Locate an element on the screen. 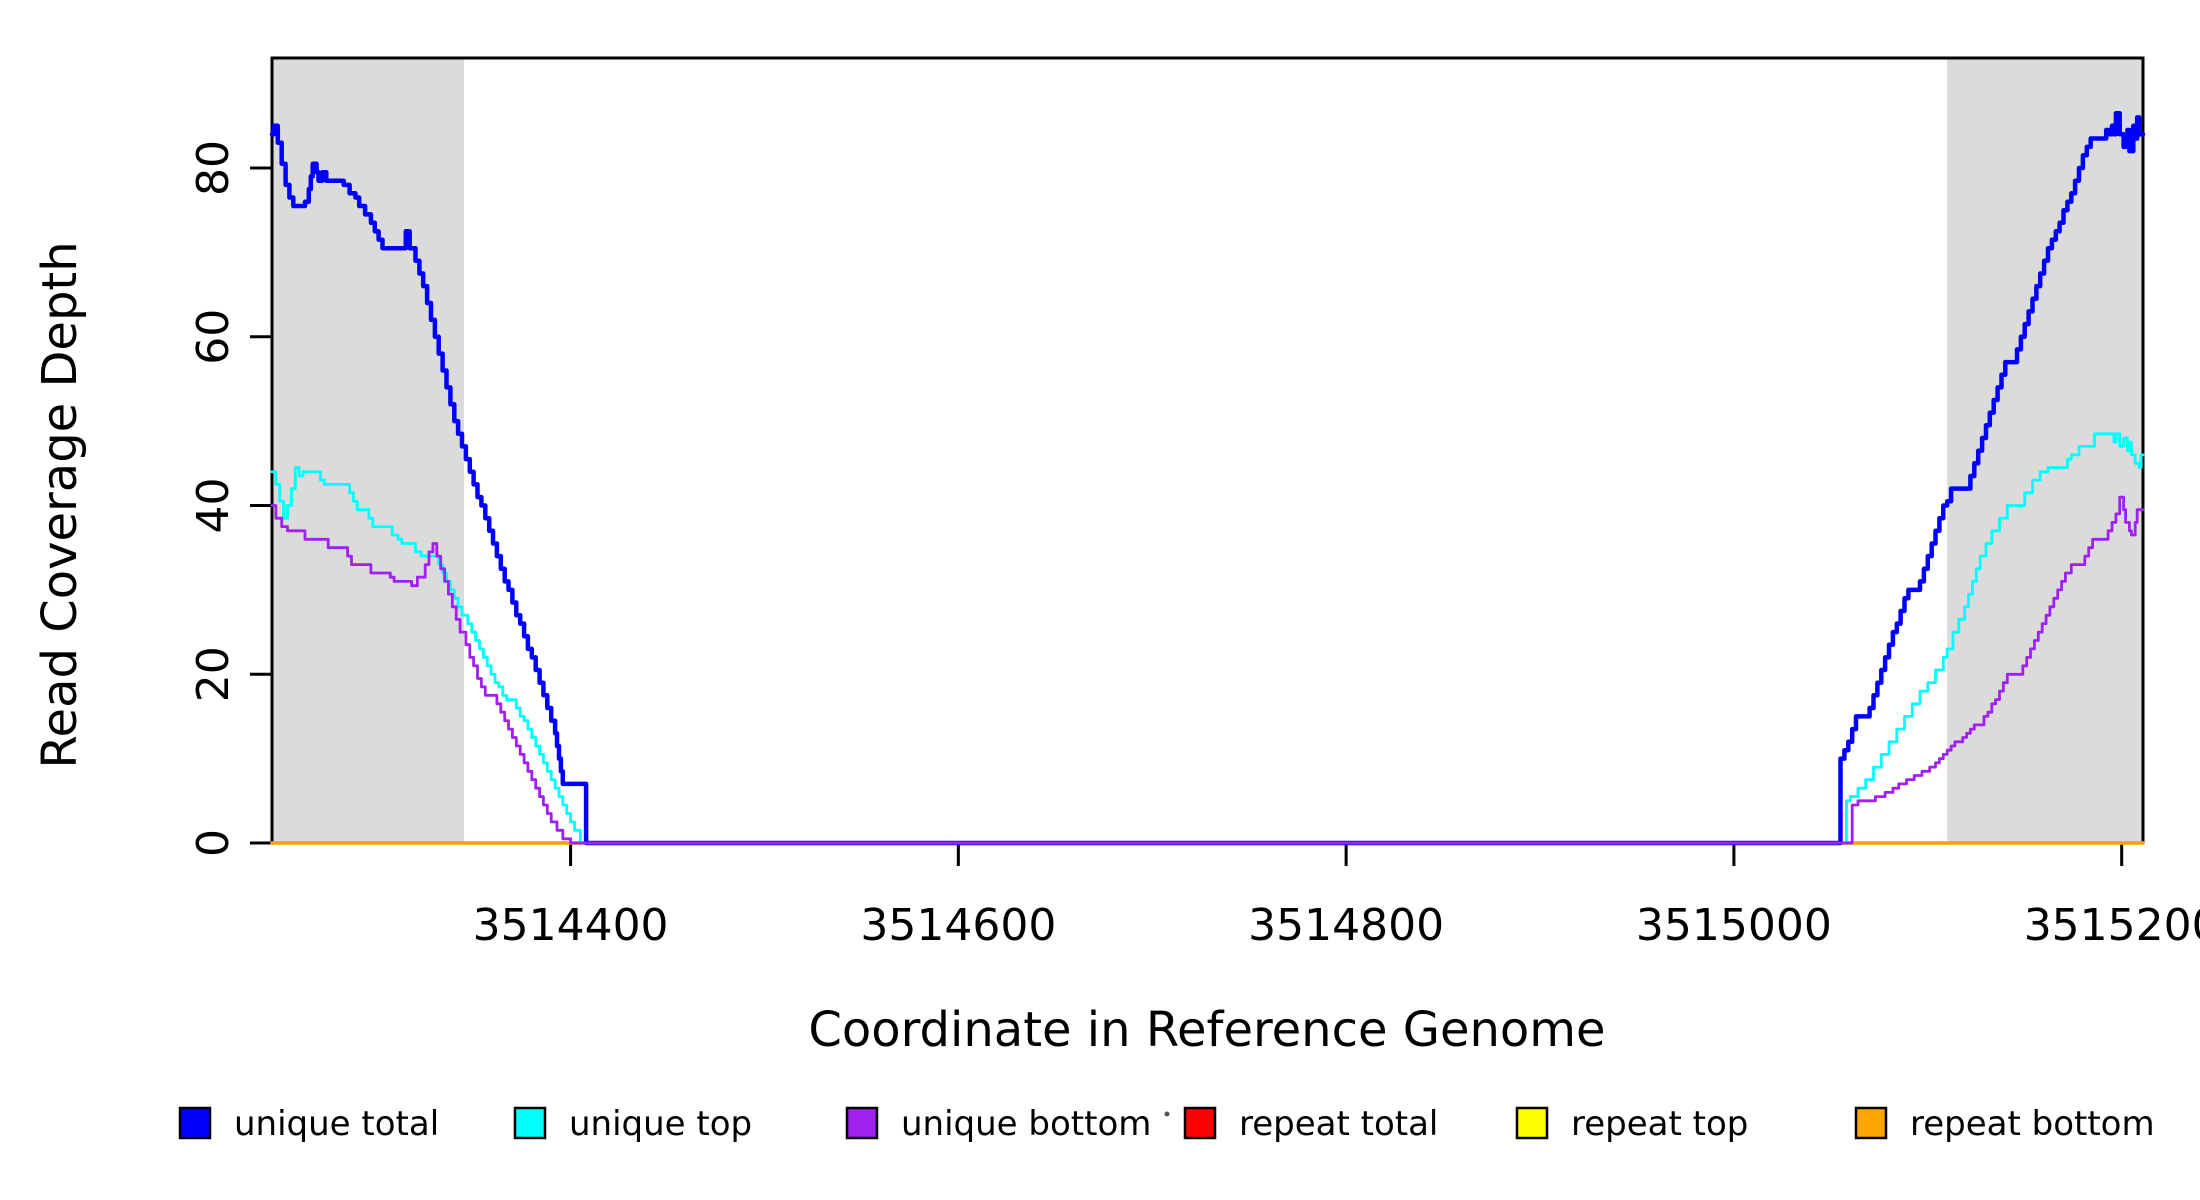  legend-label: unique total is located at coordinates (336, 1124).